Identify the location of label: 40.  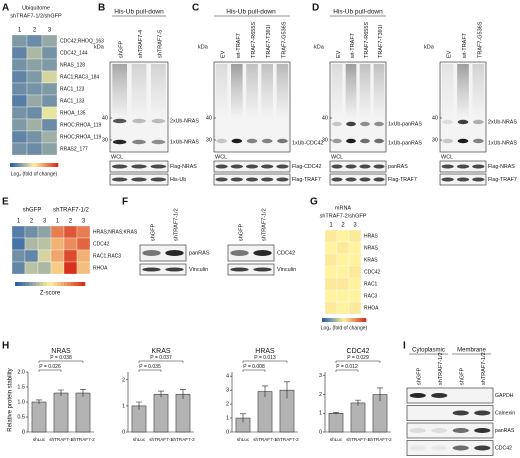
(325, 118).